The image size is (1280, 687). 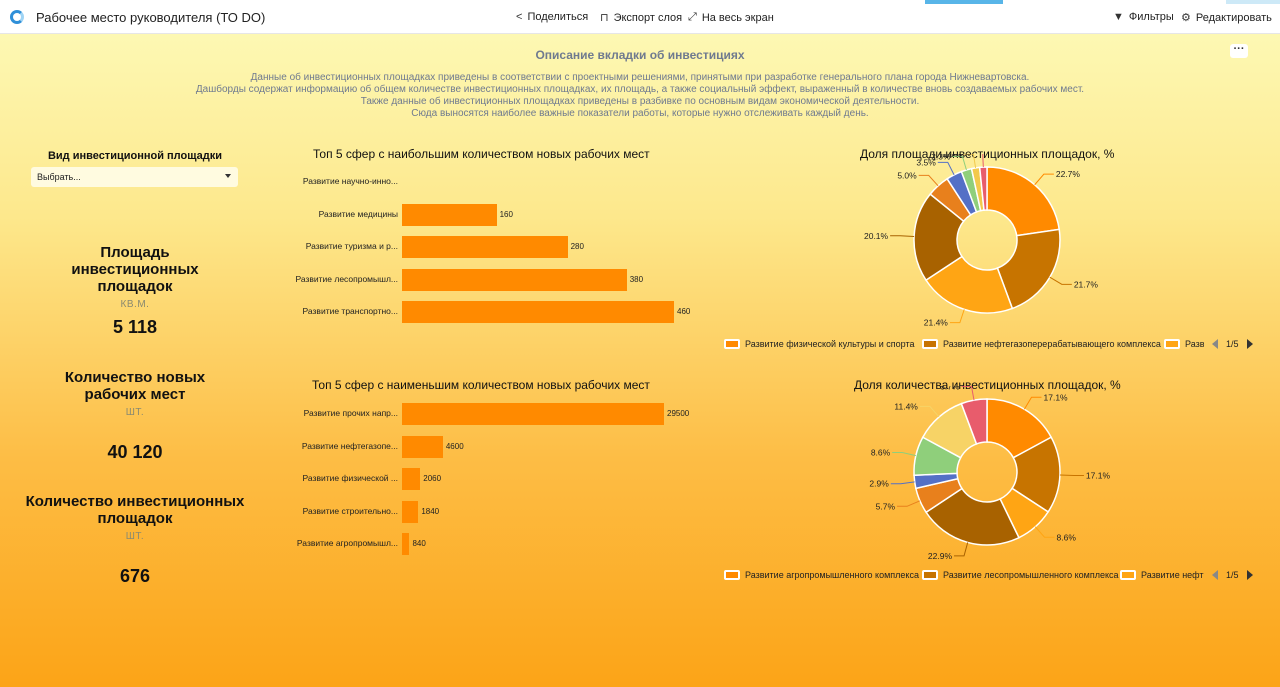 I want to click on slice-percent-label: 1.8%, so click(x=952, y=156).